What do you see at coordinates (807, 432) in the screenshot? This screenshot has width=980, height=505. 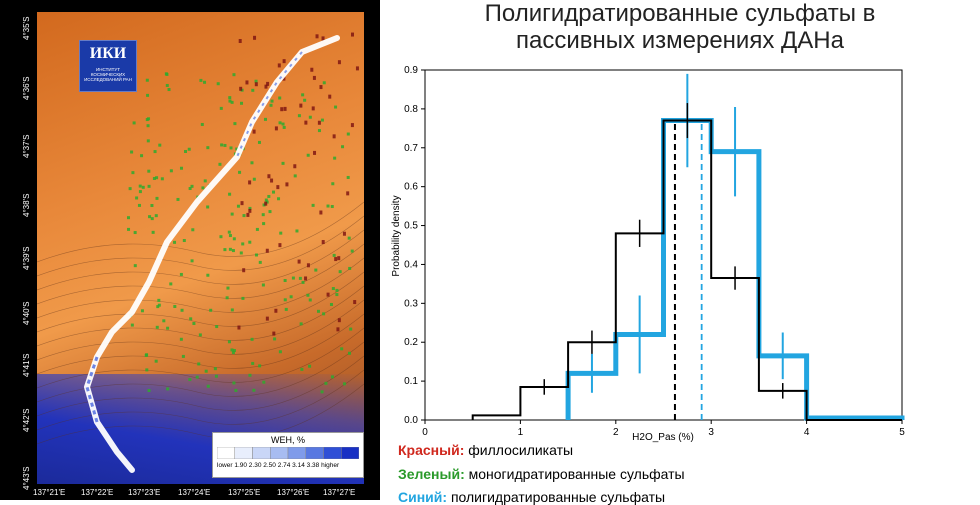 I see `x-tick-label: 4` at bounding box center [807, 432].